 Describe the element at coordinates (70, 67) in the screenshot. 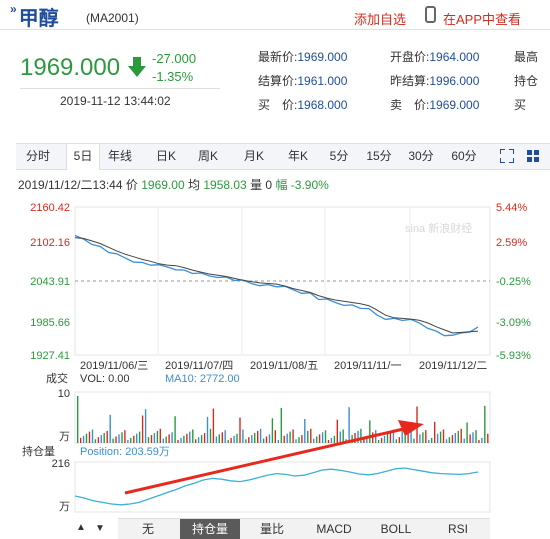

I see `last-price: 1969.000` at that location.